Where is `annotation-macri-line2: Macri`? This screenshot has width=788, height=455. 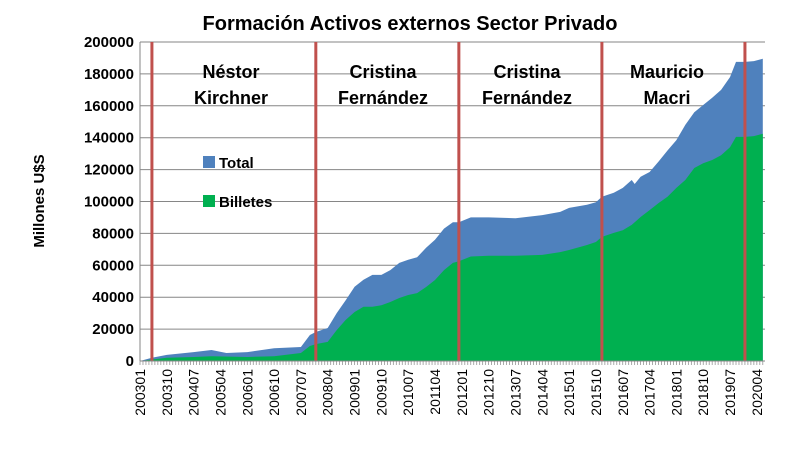 annotation-macri-line2: Macri is located at coordinates (666, 98).